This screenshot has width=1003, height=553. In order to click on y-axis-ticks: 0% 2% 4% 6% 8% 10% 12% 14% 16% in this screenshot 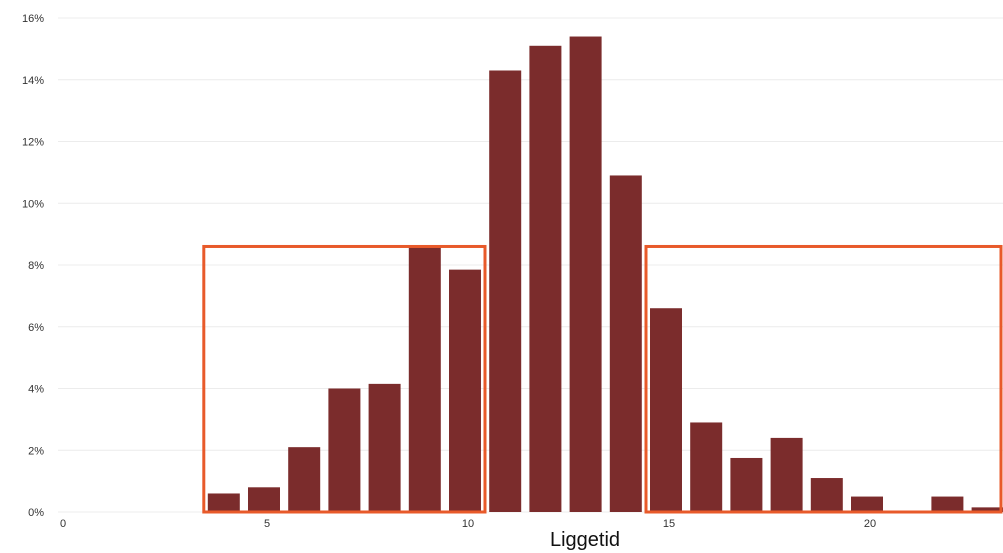, I will do `click(33, 266)`.